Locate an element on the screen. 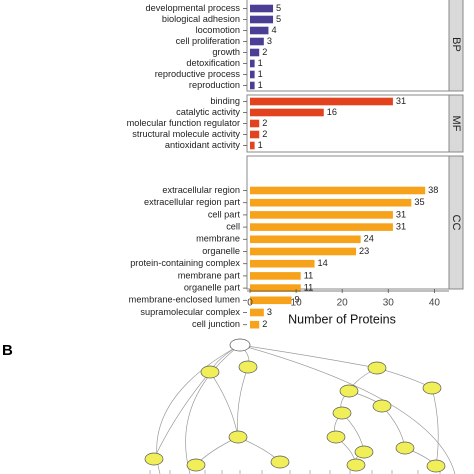 The image size is (474, 474). x-tick-label: 40 is located at coordinates (435, 303).